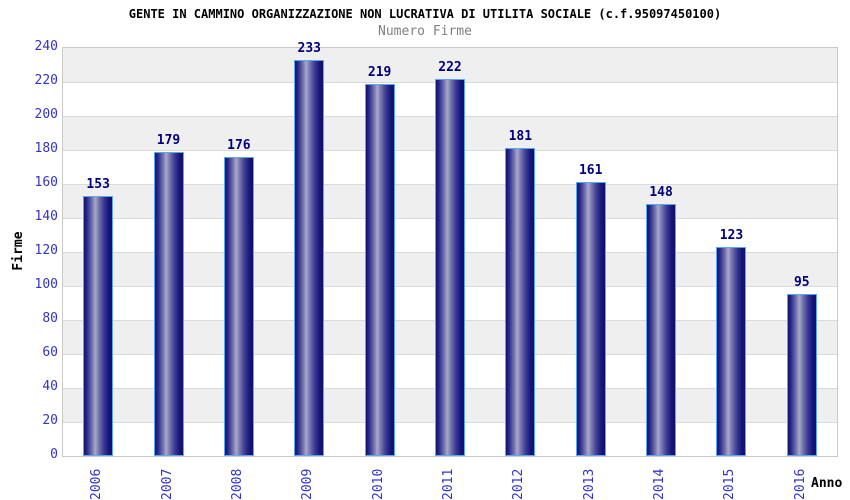 Image resolution: width=850 pixels, height=500 pixels. What do you see at coordinates (97, 484) in the screenshot?
I see `x-tick-label: 2006` at bounding box center [97, 484].